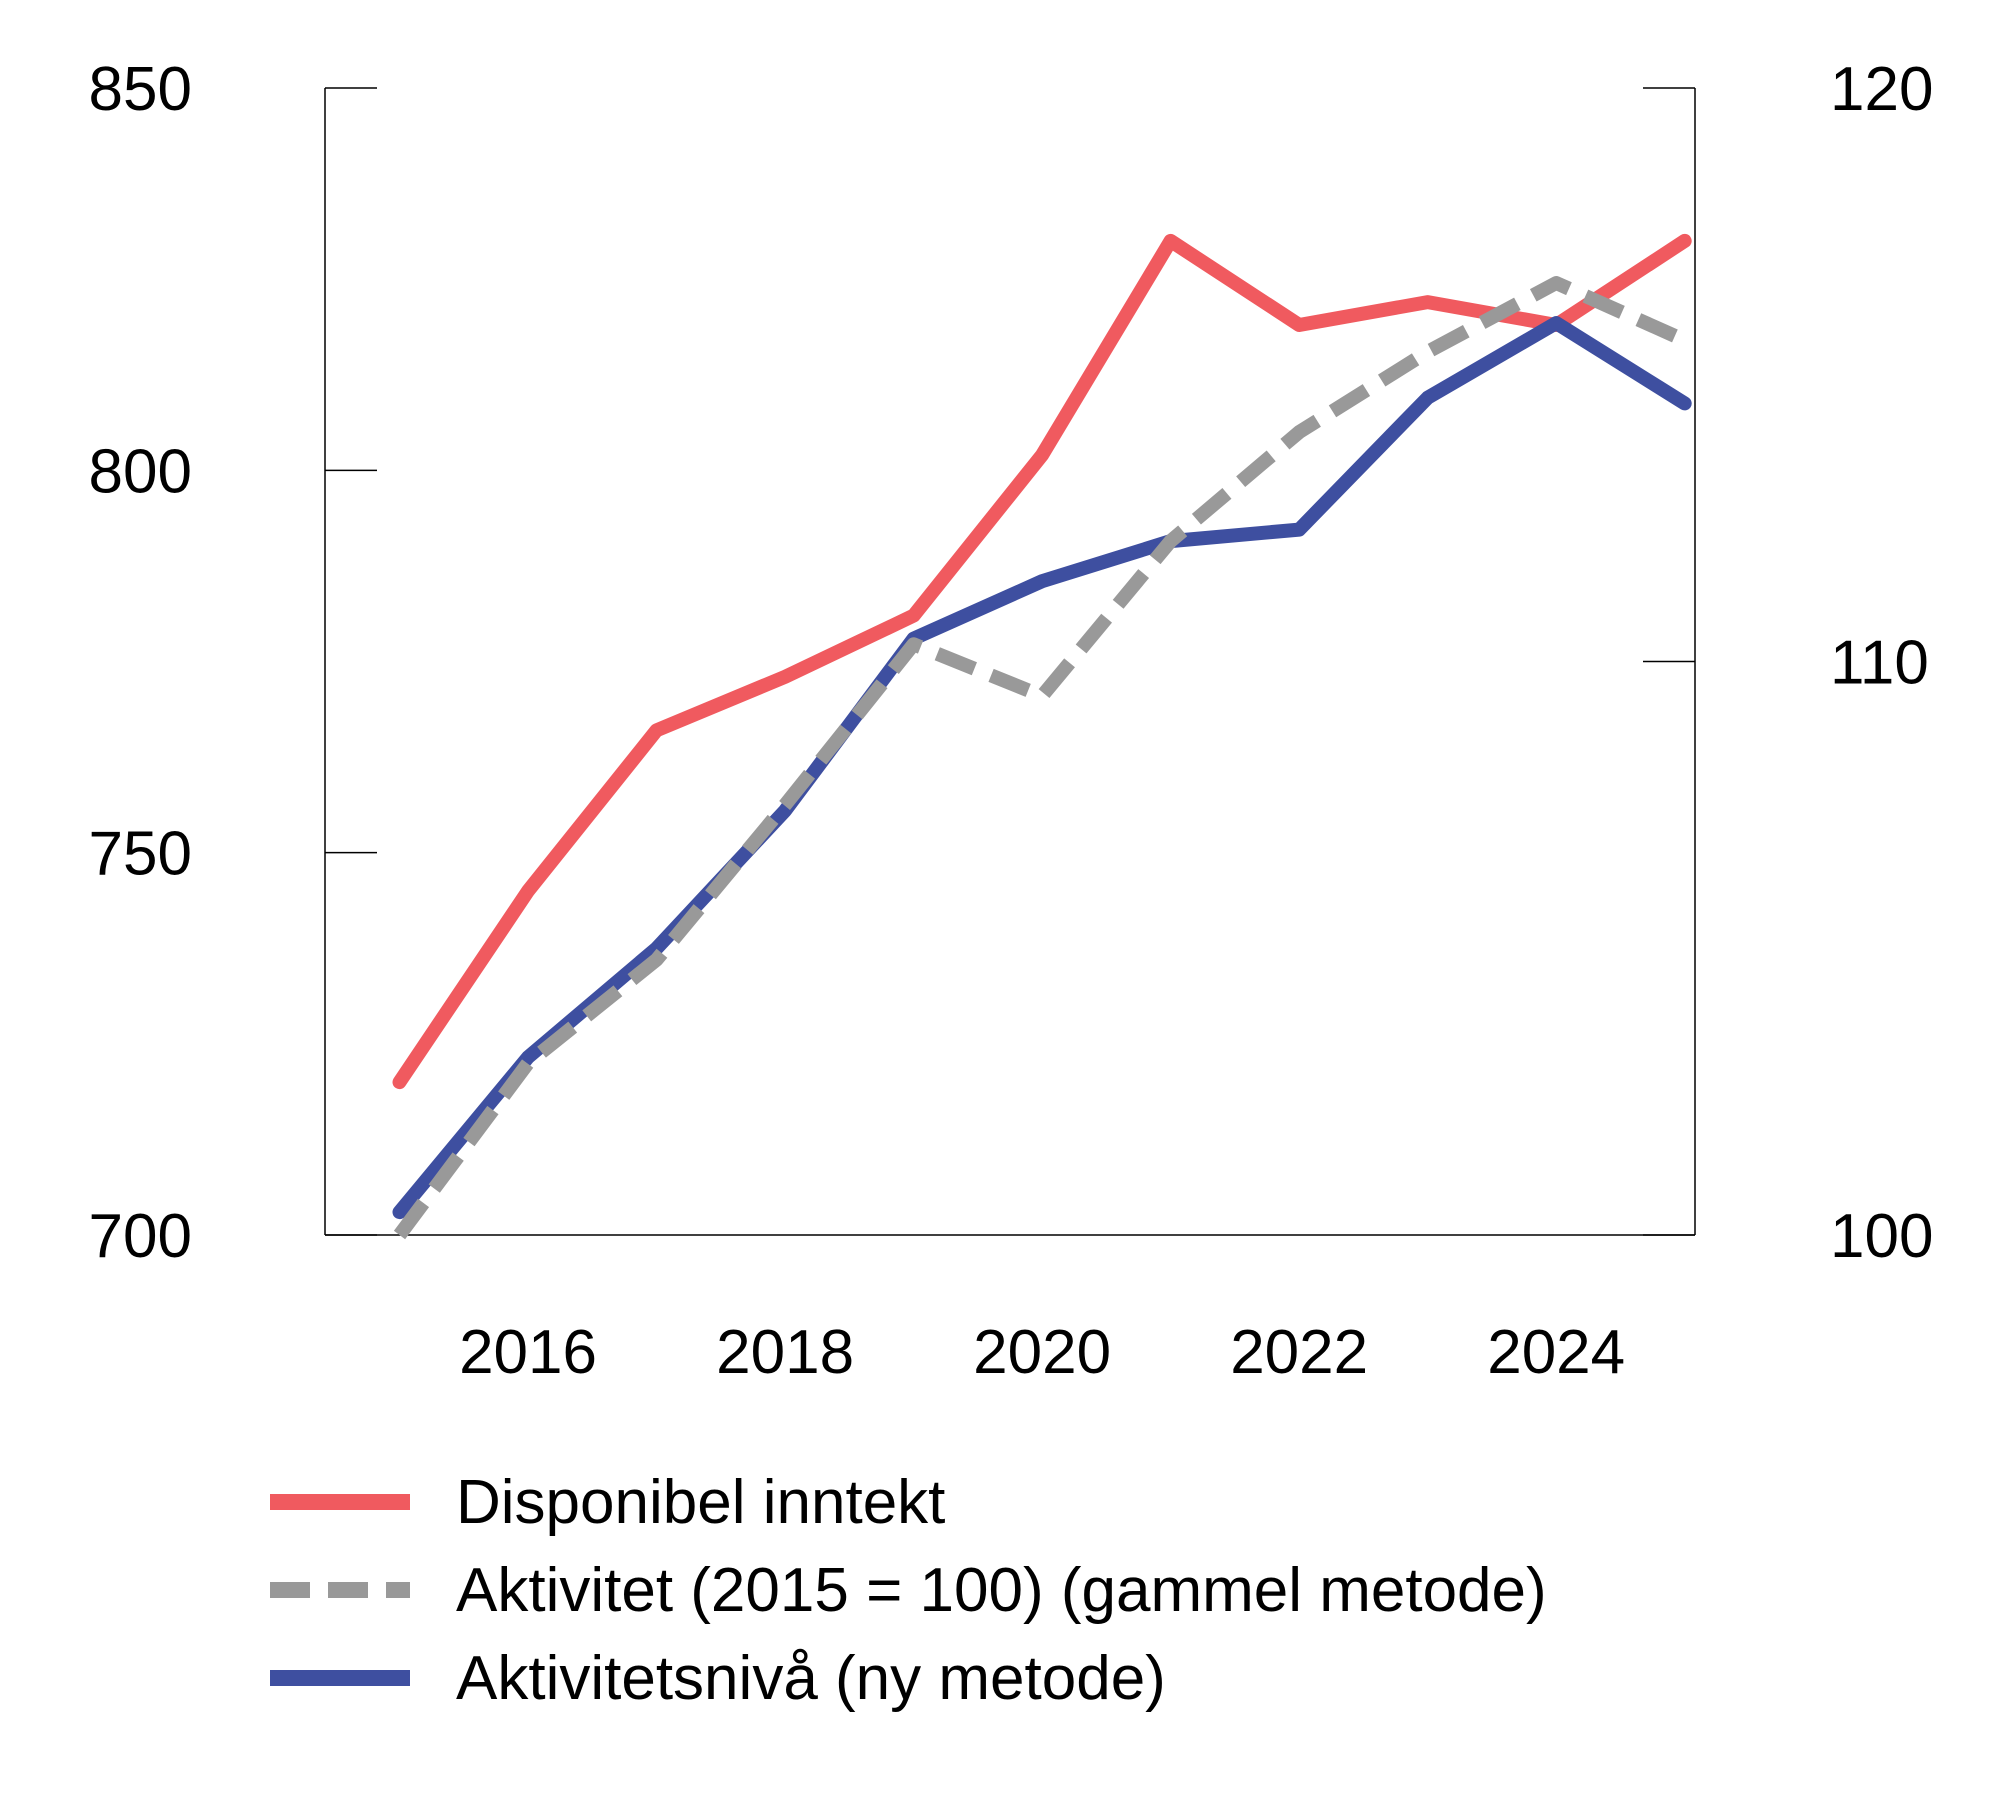 The image size is (2000, 1816). Describe the element at coordinates (340, 1590) in the screenshot. I see `legend-swatch-gray-dashed` at that location.